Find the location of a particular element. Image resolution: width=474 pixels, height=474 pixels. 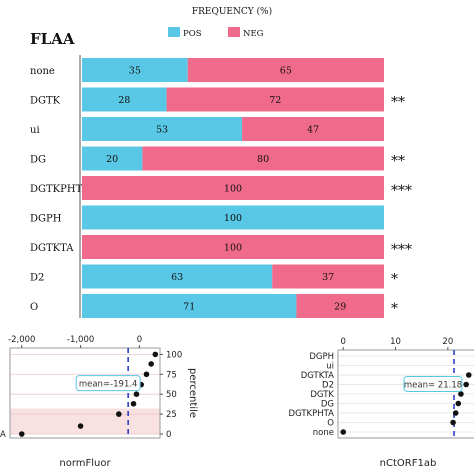

chart-title: FLAA is located at coordinates (52, 39).